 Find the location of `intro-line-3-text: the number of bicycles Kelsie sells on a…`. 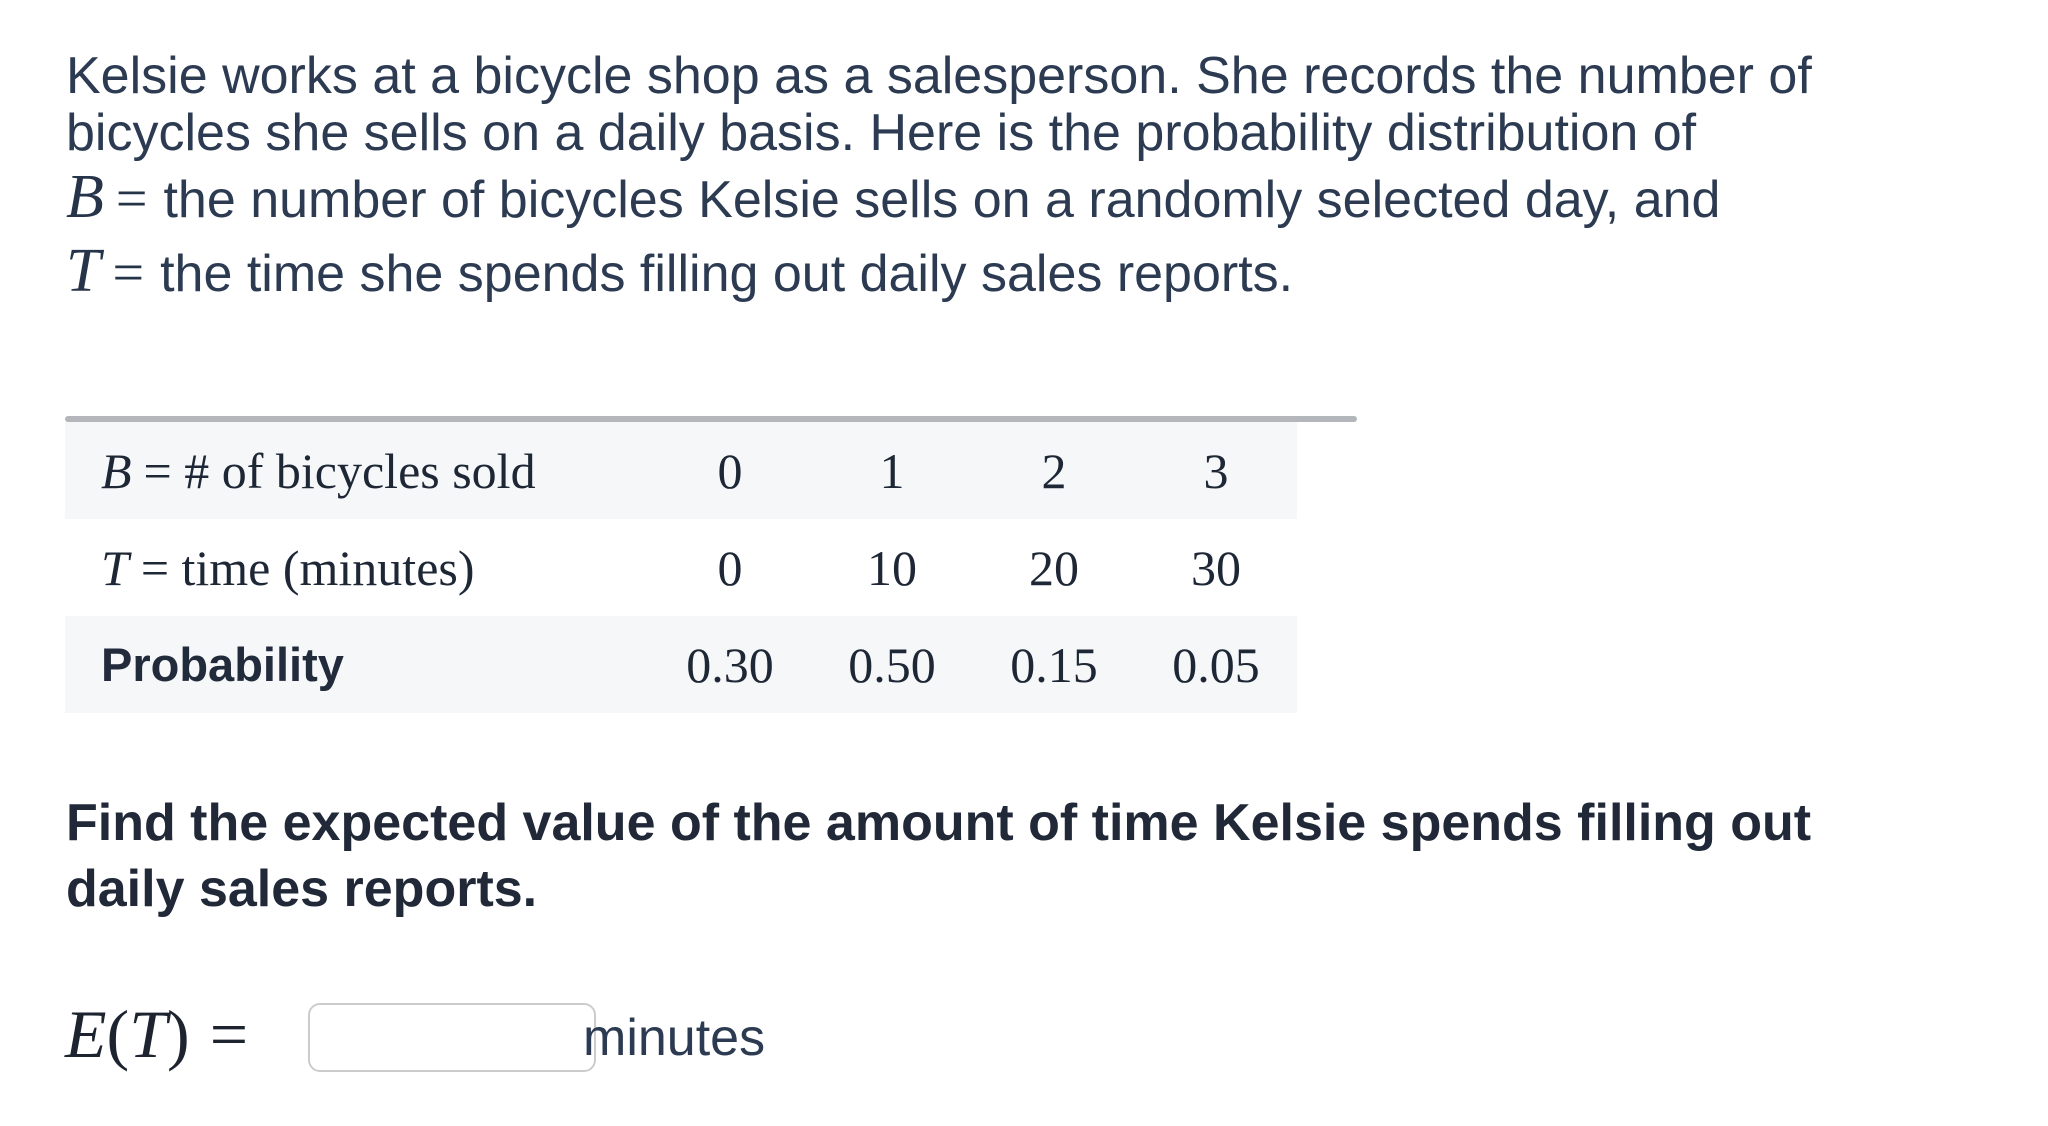

intro-line-3-text: the number of bicycles Kelsie sells on a… is located at coordinates (942, 200).